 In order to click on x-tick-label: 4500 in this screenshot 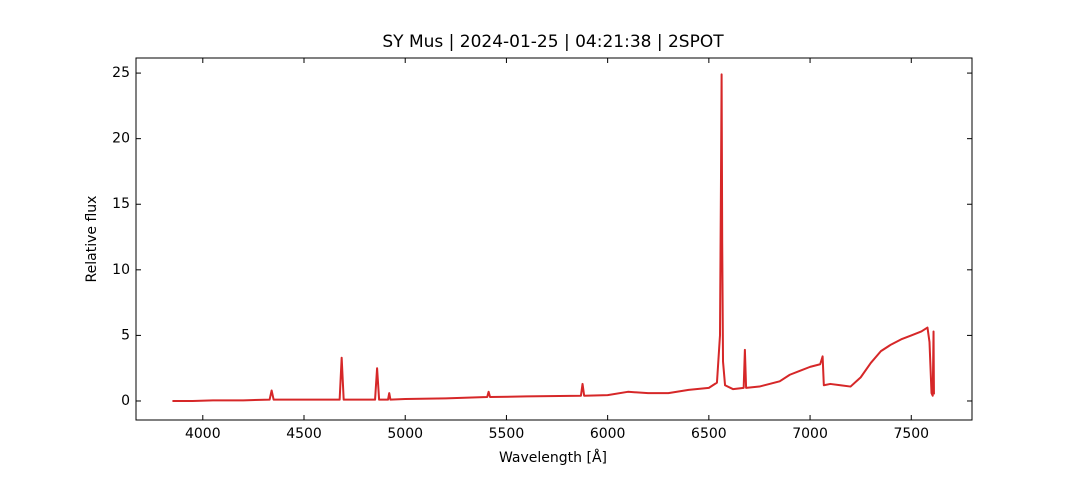, I will do `click(304, 434)`.